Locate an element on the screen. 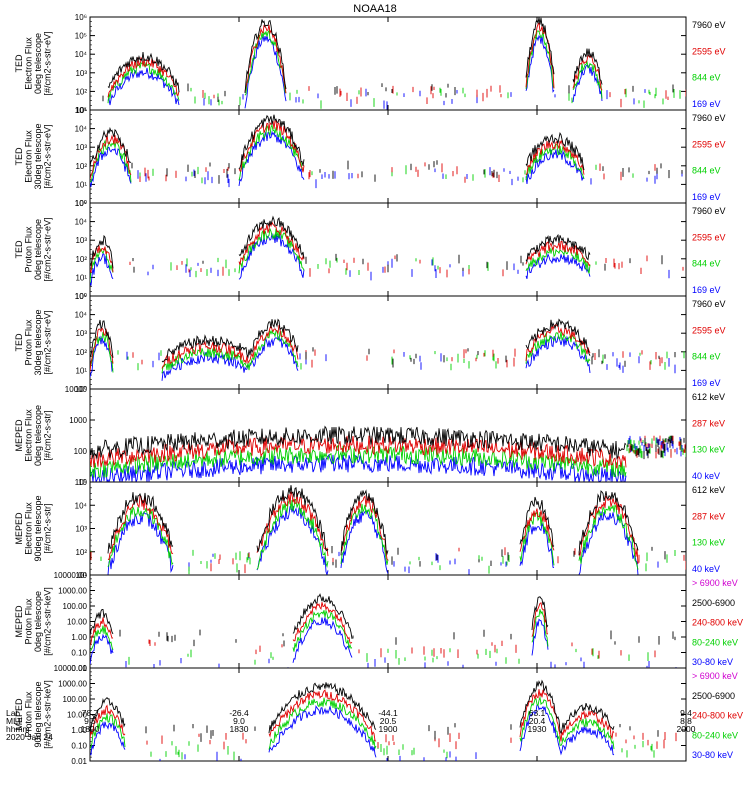 The height and width of the screenshot is (800, 750). legend-entry: 287 keV is located at coordinates (708, 423).